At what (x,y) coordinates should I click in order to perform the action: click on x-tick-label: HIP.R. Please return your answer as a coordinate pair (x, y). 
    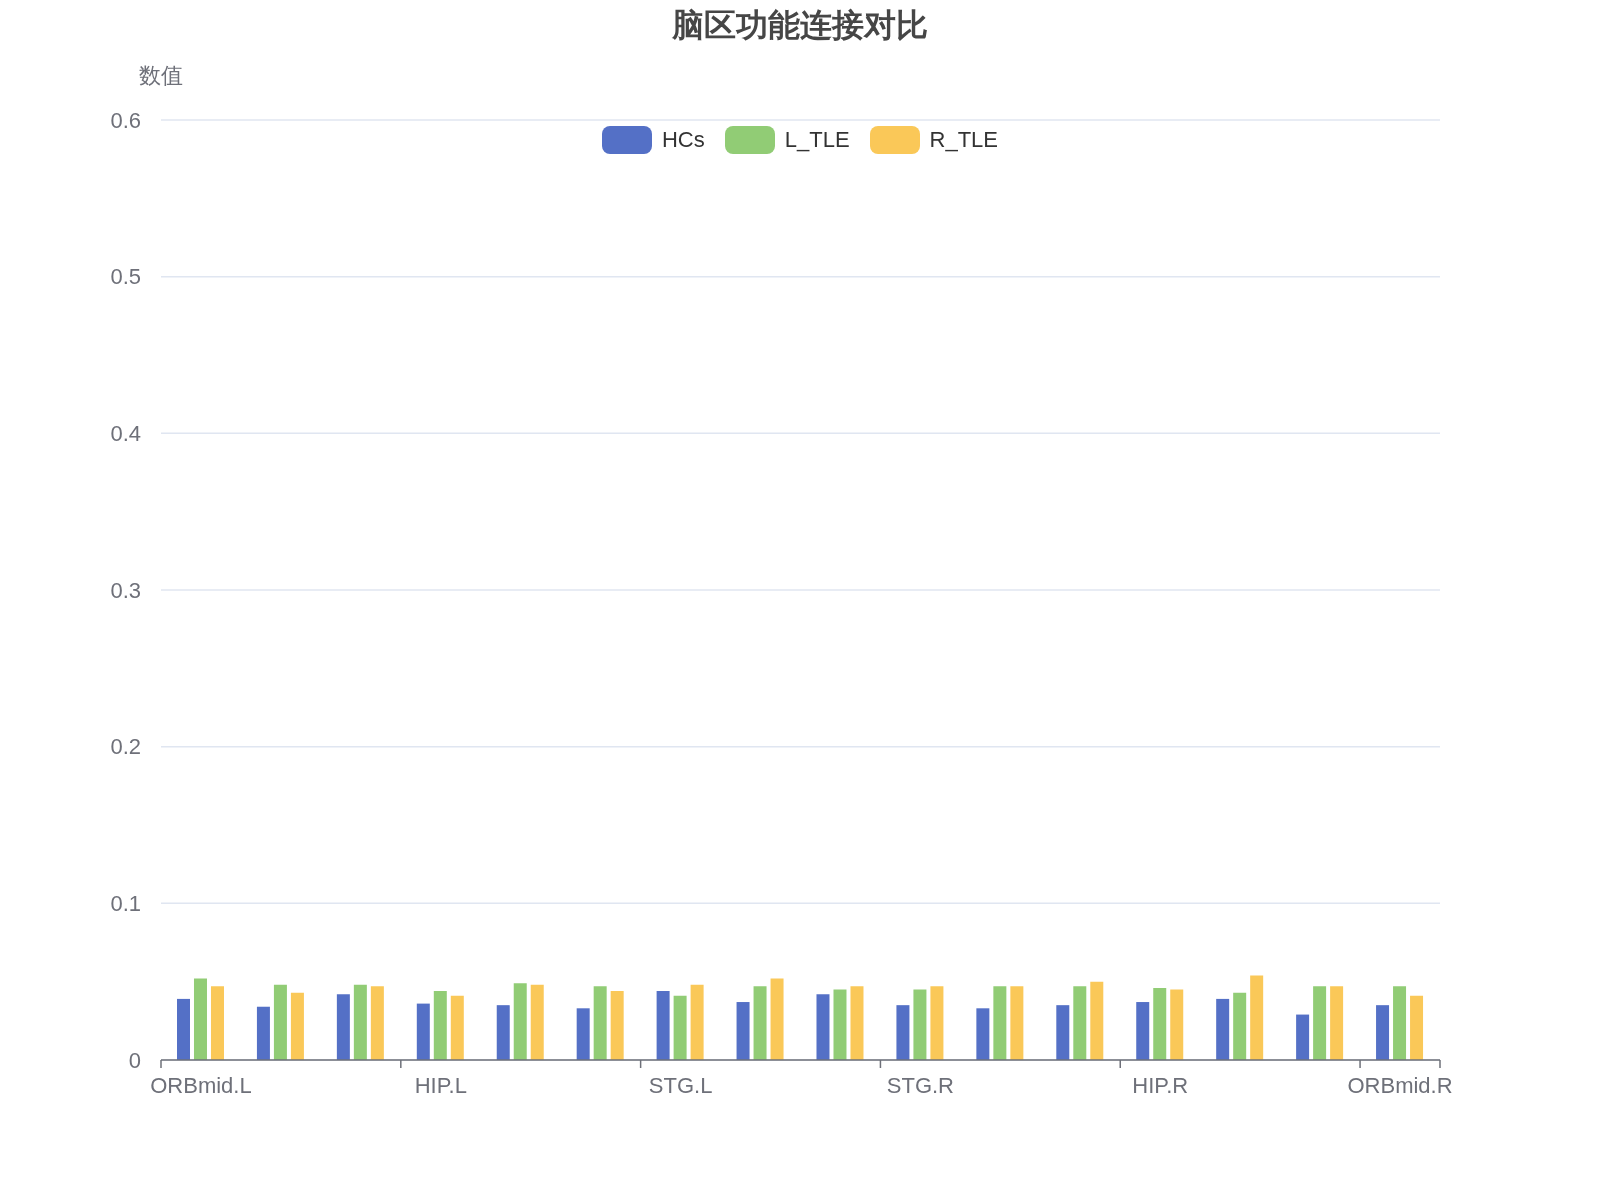
    Looking at the image, I should click on (1160, 1085).